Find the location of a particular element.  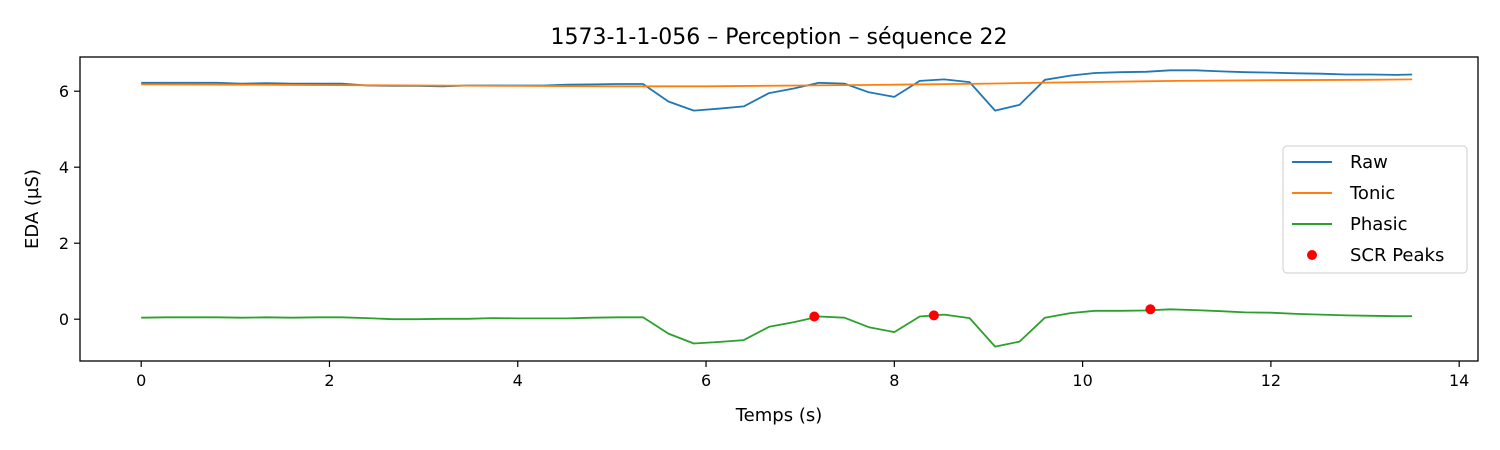

legend: Raw Tonic Phasic SCR Peaks is located at coordinates (1375, 209).